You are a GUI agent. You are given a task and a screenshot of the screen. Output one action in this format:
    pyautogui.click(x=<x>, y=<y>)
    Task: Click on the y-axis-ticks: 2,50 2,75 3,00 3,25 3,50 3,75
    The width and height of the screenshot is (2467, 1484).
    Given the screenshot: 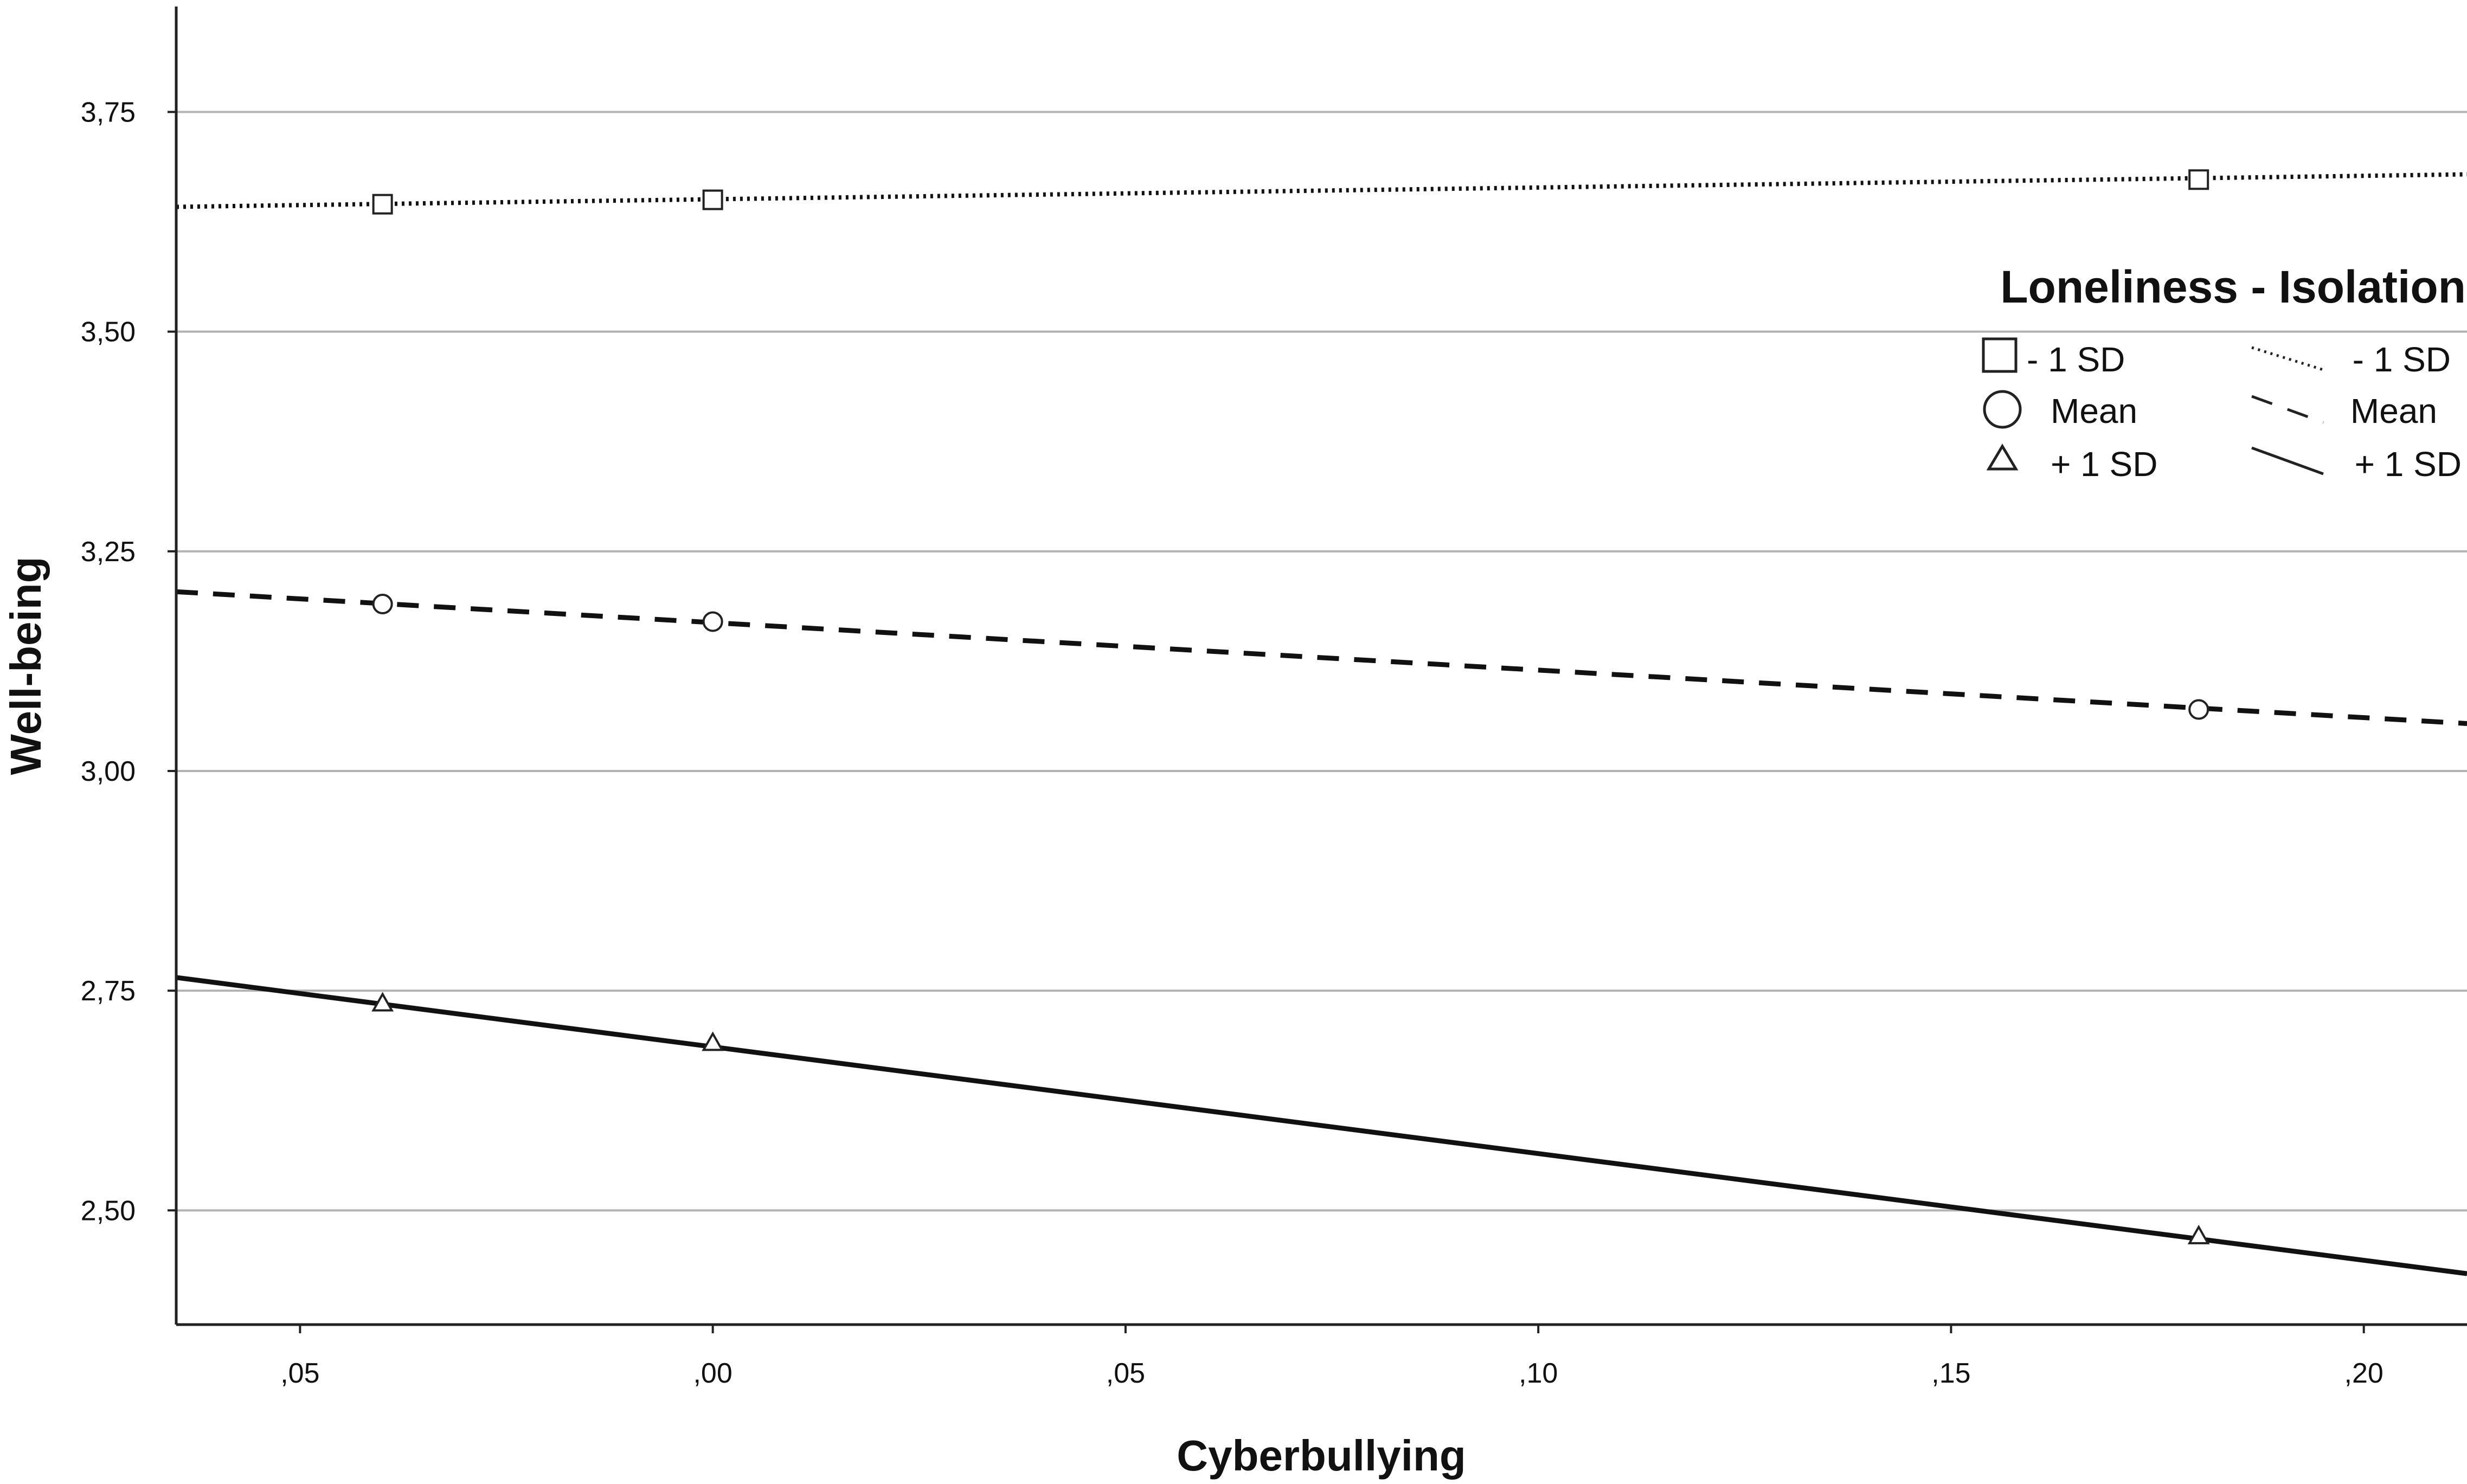 What is the action you would take?
    pyautogui.click(x=128, y=661)
    